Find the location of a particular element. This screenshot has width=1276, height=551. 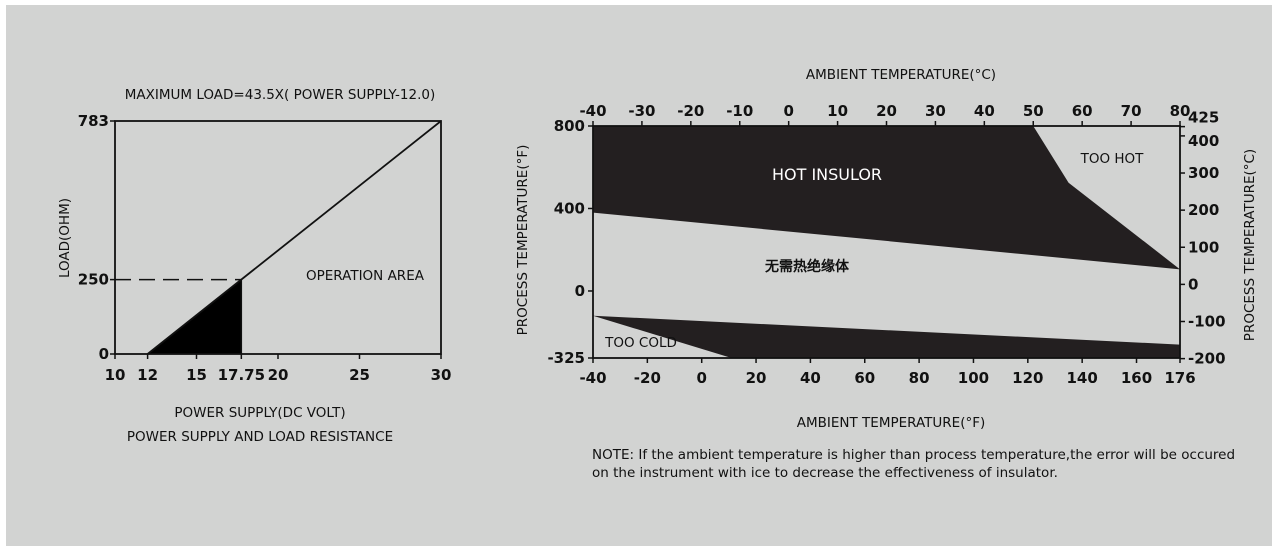

y-axis-label: LOAD(OHM) is located at coordinates (65, 238).